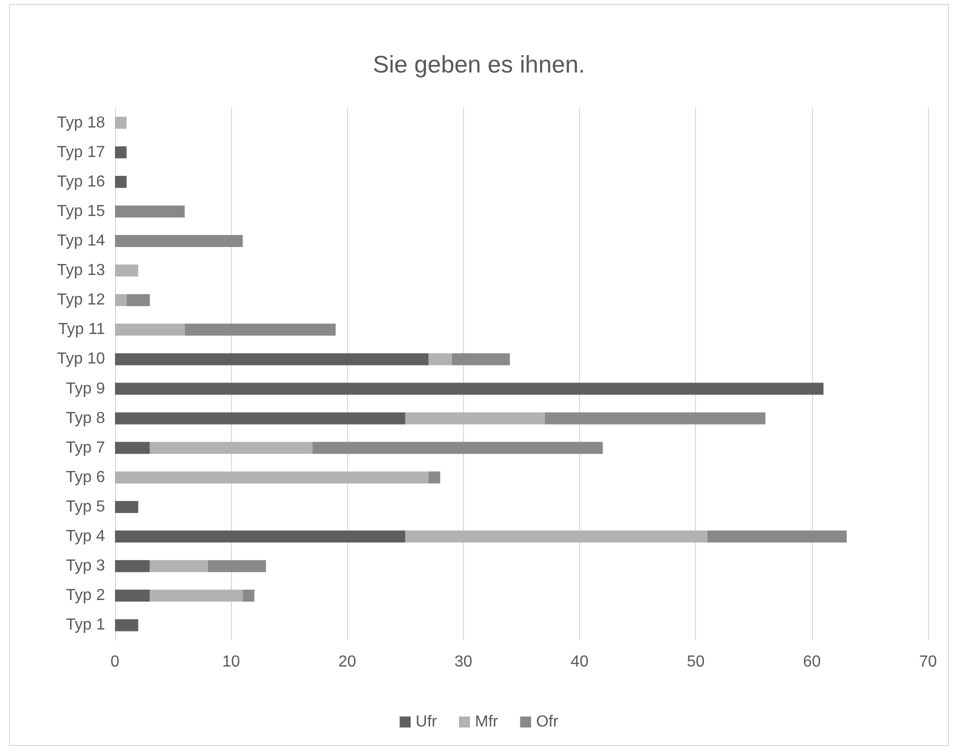  I want to click on y-tick-label: Typ 8, so click(86, 418).